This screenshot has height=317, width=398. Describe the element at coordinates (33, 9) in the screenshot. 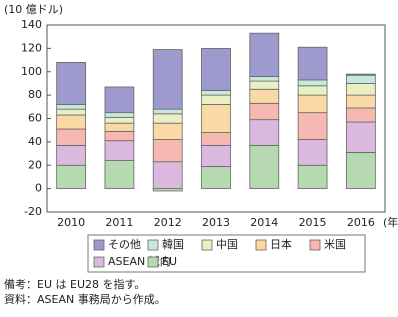

I see `y-axis-label: (10 億ドル)` at that location.